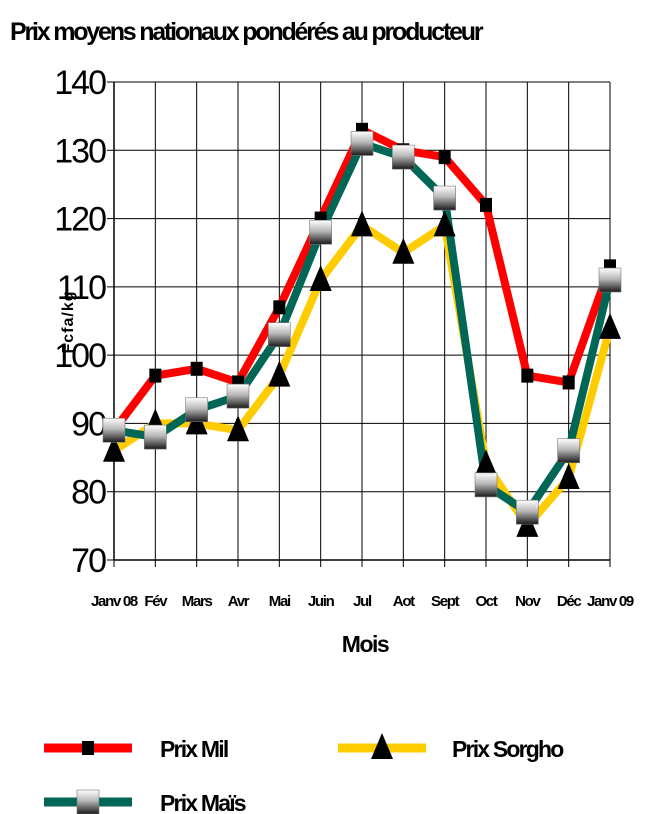  I want to click on x-tick-label: Janv 09, so click(610, 601).